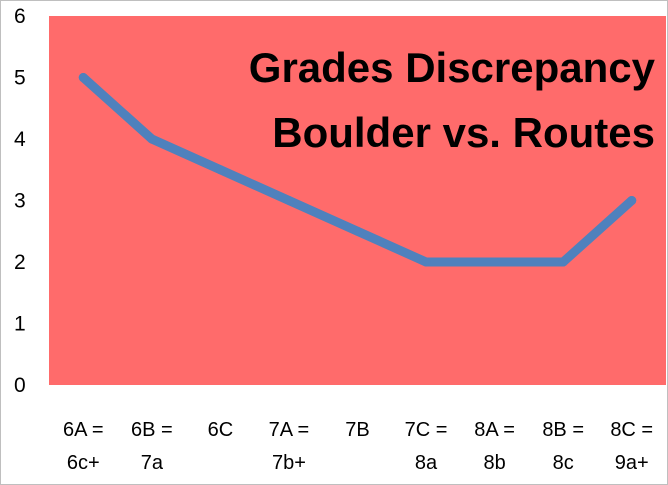  What do you see at coordinates (20, 16) in the screenshot?
I see `y-tick-label: 6` at bounding box center [20, 16].